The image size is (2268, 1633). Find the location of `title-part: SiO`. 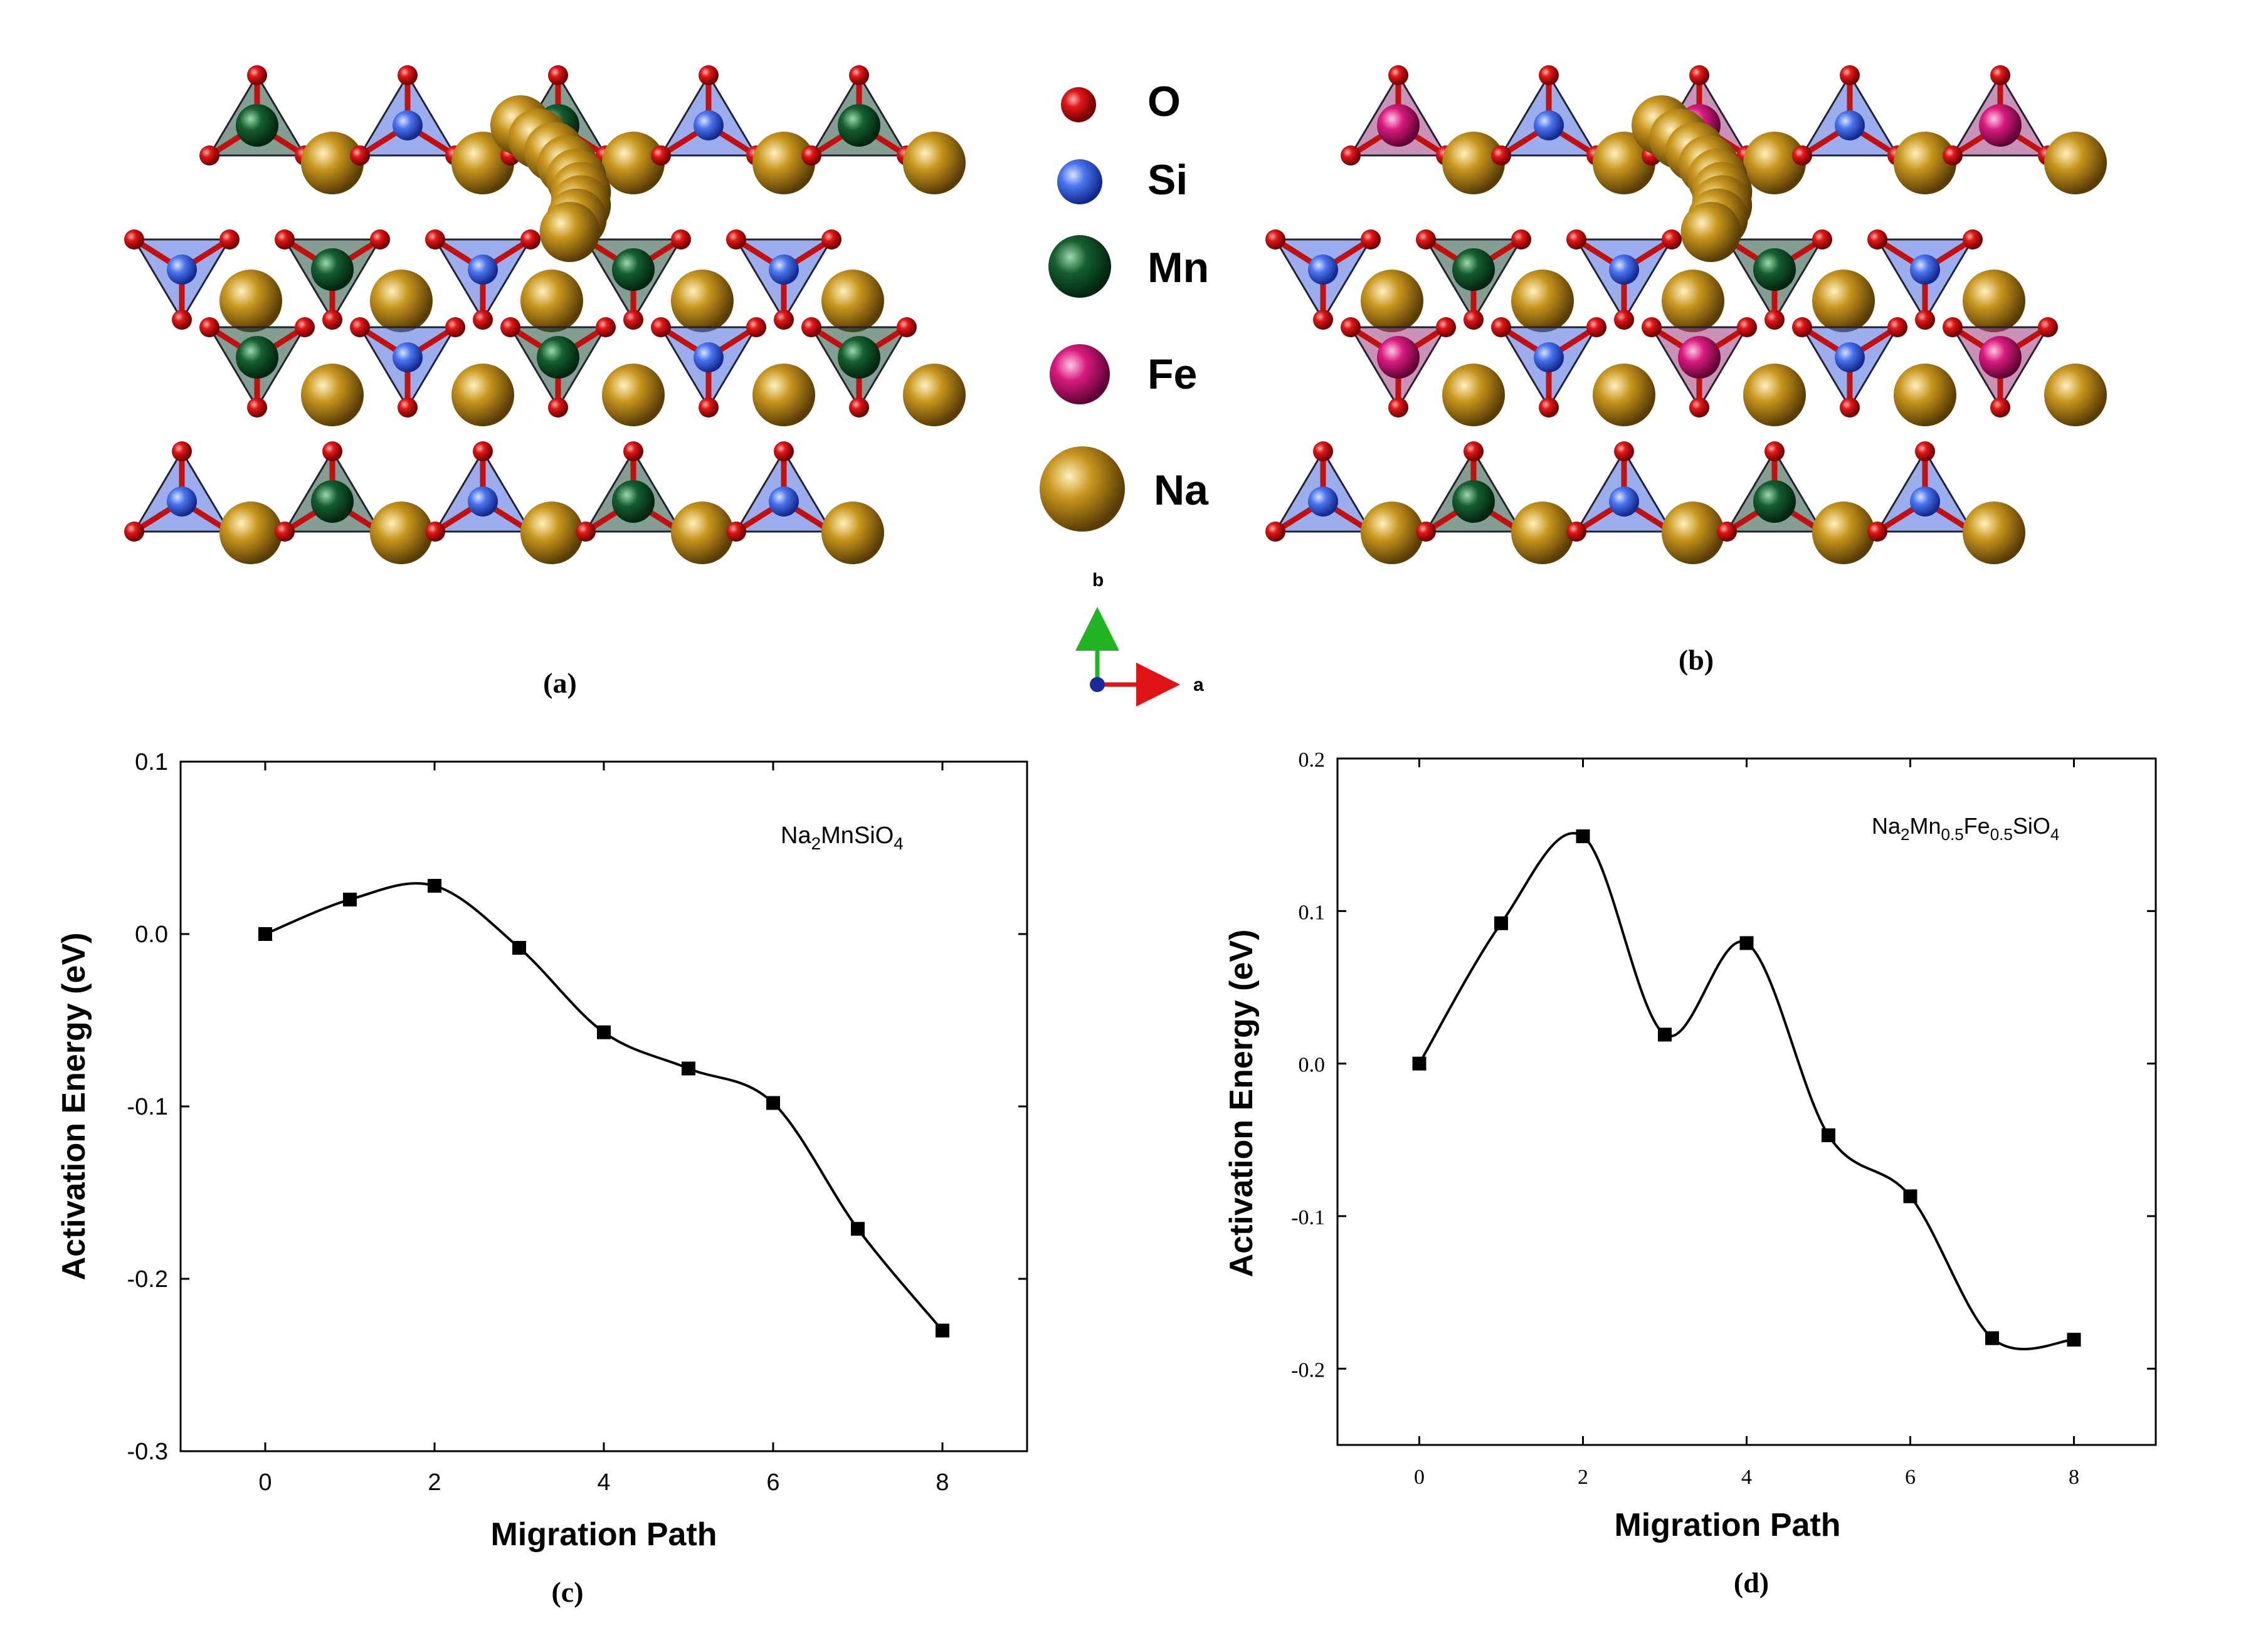

title-part: SiO is located at coordinates (2031, 826).